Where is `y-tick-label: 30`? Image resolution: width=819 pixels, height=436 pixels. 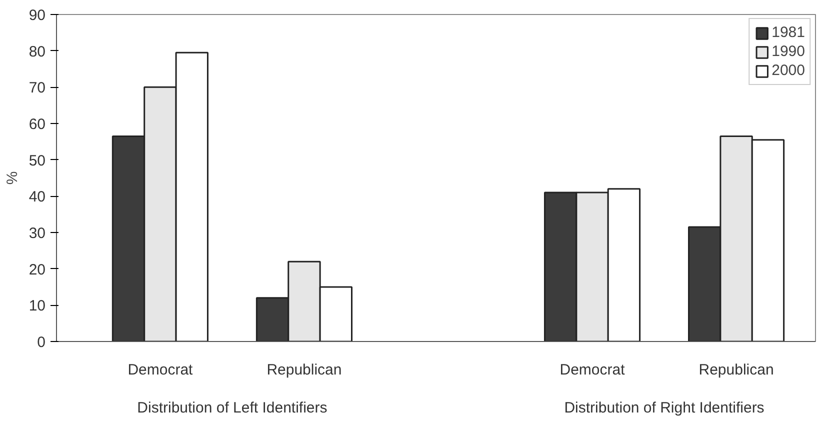 y-tick-label: 30 is located at coordinates (37, 233).